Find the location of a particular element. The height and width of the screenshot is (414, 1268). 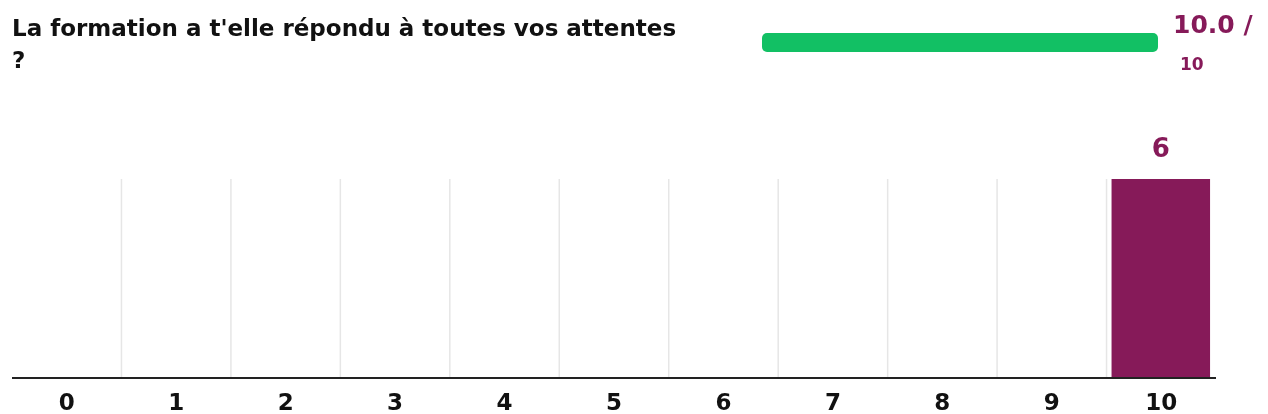

chart-title: La formation a t'elle répondu à toutes vos attentes ? is located at coordinates (345, 44).